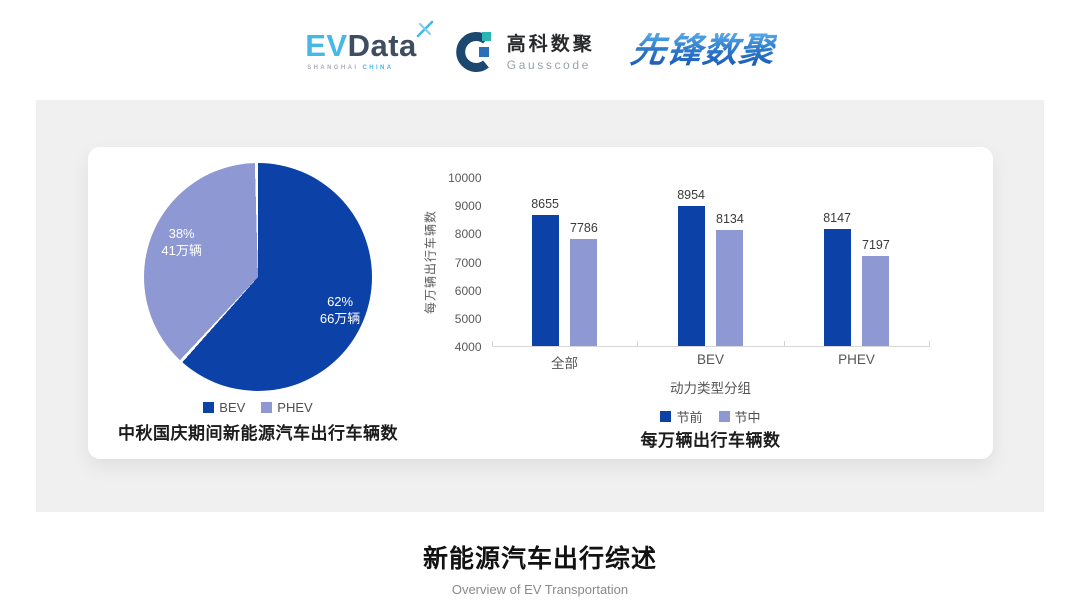  I want to click on category-label: PHEV, so click(856, 359).